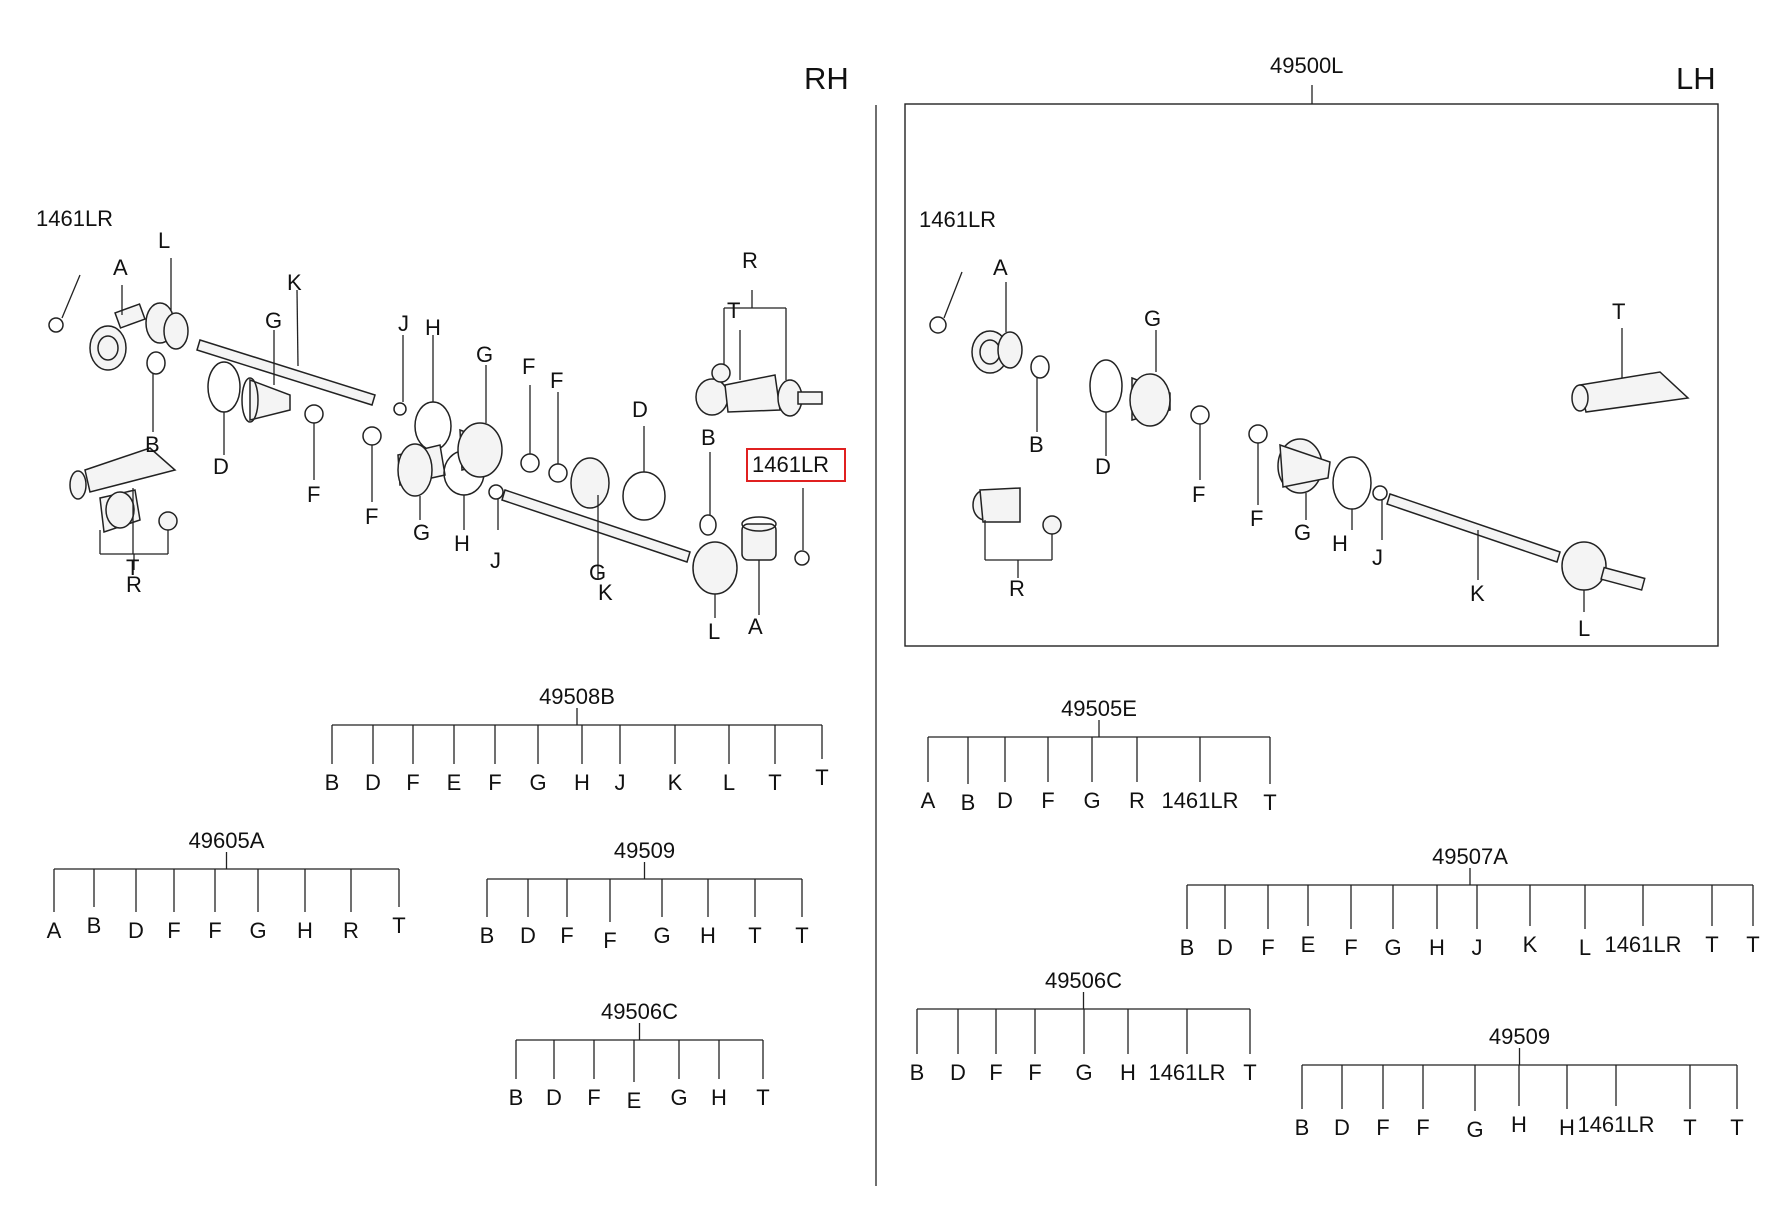 This screenshot has height=1211, width=1772. I want to click on rh-callout-1461lr-top: 1461LR, so click(74, 218).